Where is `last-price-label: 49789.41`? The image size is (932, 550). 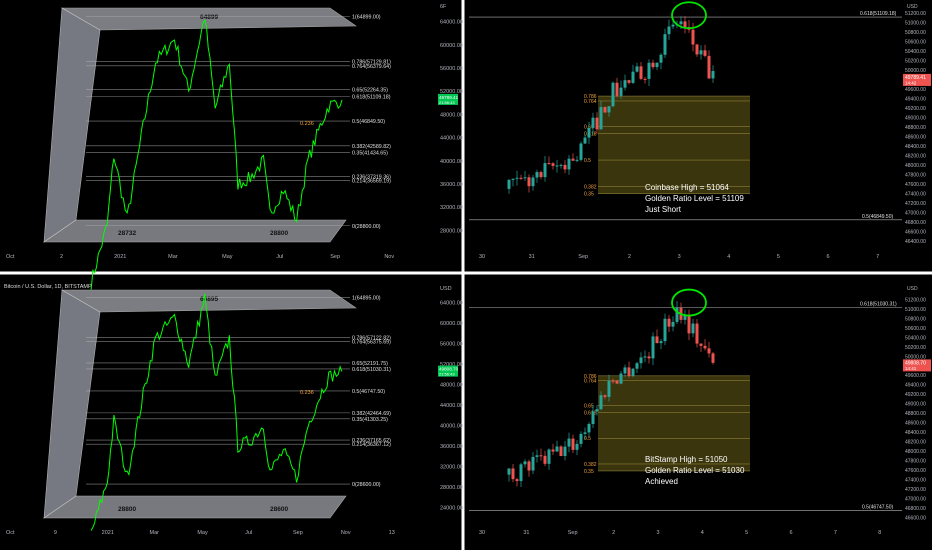
last-price-label: 49789.41 is located at coordinates (449, 97).